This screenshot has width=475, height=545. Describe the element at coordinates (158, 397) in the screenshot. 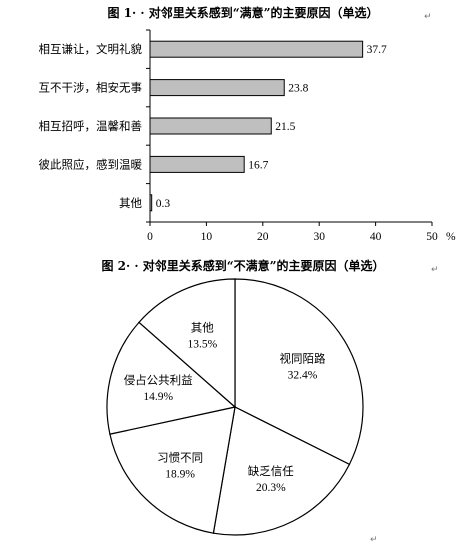

I see `pie-slice-value-3: 14.9%` at that location.